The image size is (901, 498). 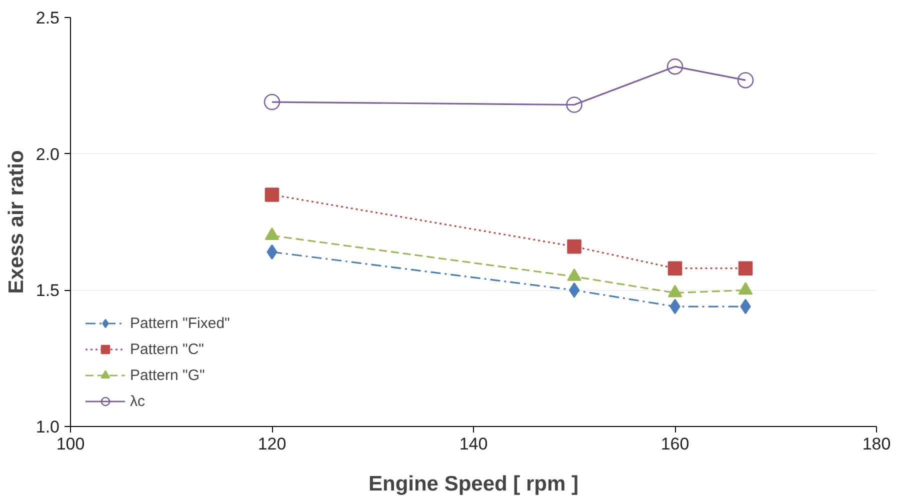 I want to click on legend-label: Pattern "Fixed", so click(x=180, y=323).